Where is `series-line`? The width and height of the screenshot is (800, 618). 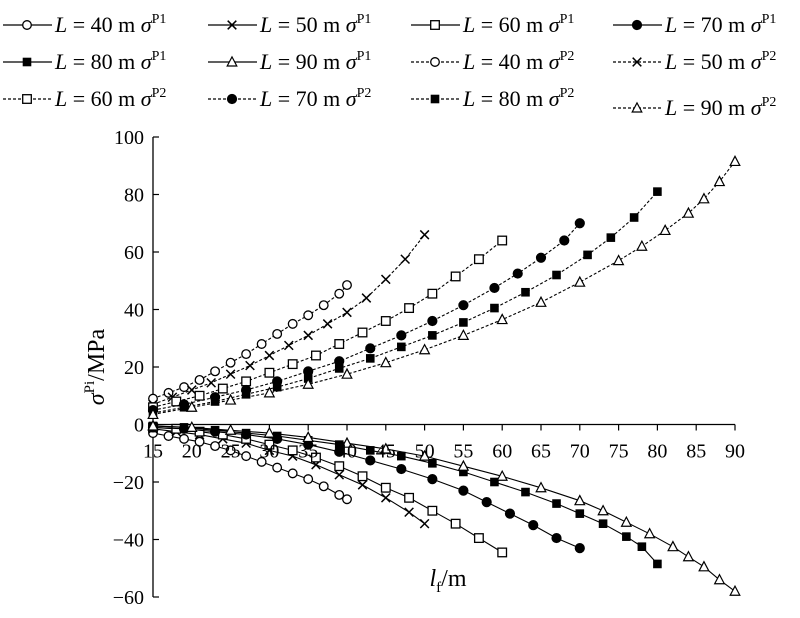
series-line is located at coordinates (289, 319).